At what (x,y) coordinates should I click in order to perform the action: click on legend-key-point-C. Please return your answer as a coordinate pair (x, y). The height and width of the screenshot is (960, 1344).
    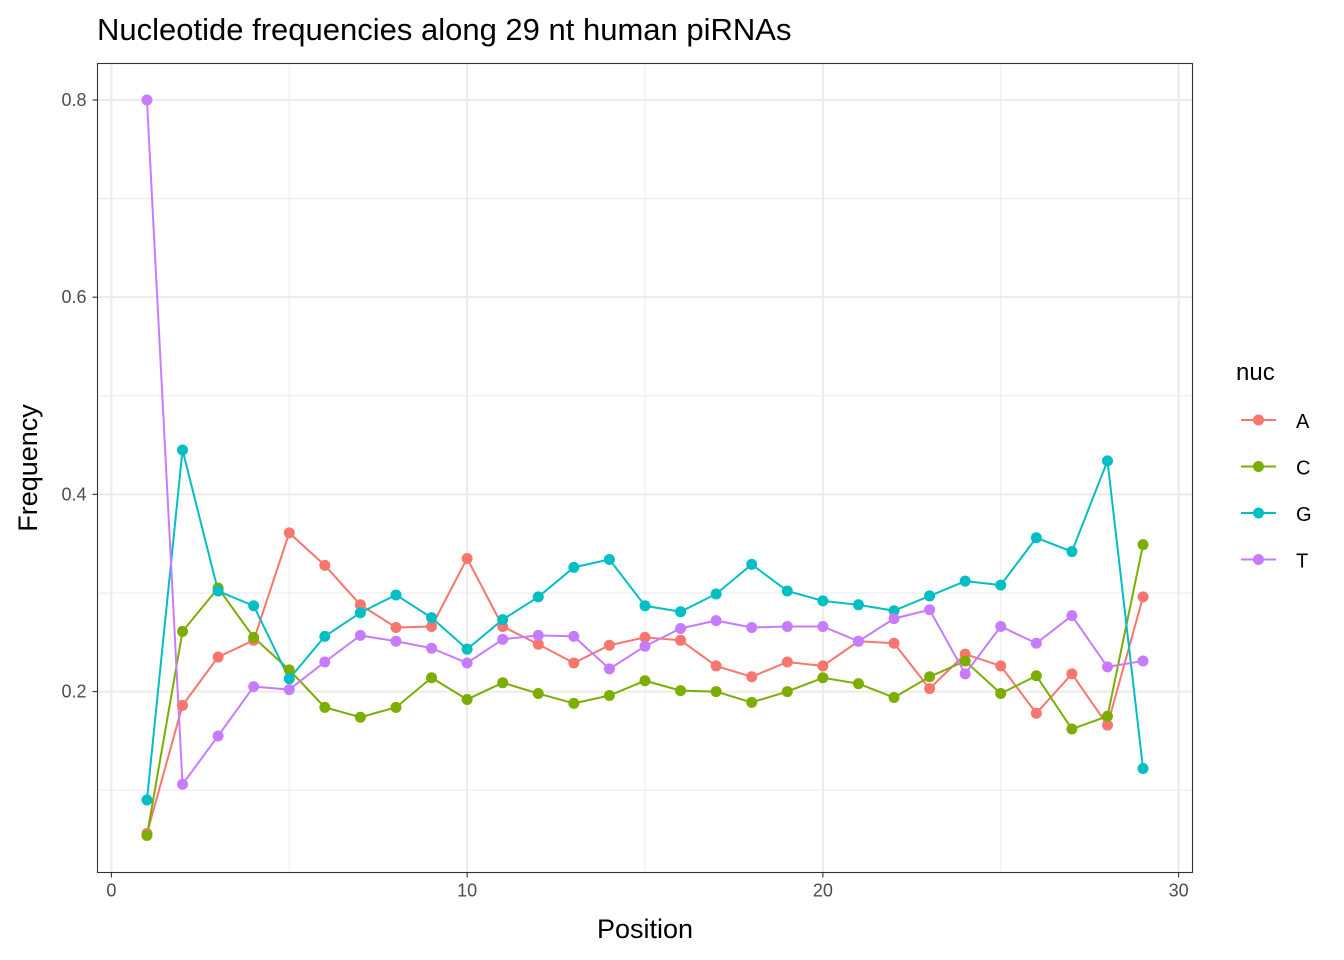
    Looking at the image, I should click on (1258, 466).